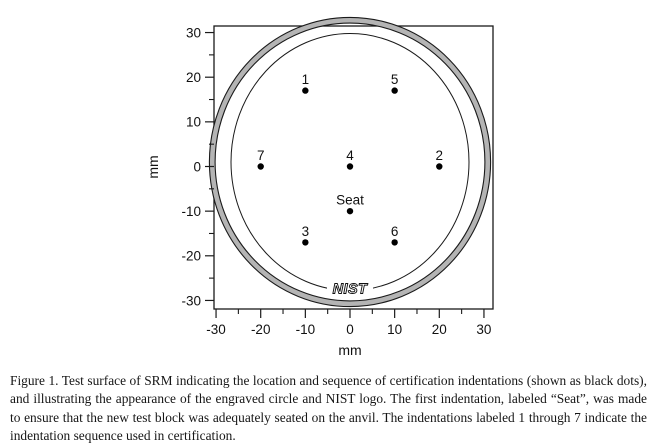  I want to click on x-tick-label: -20, so click(261, 329).